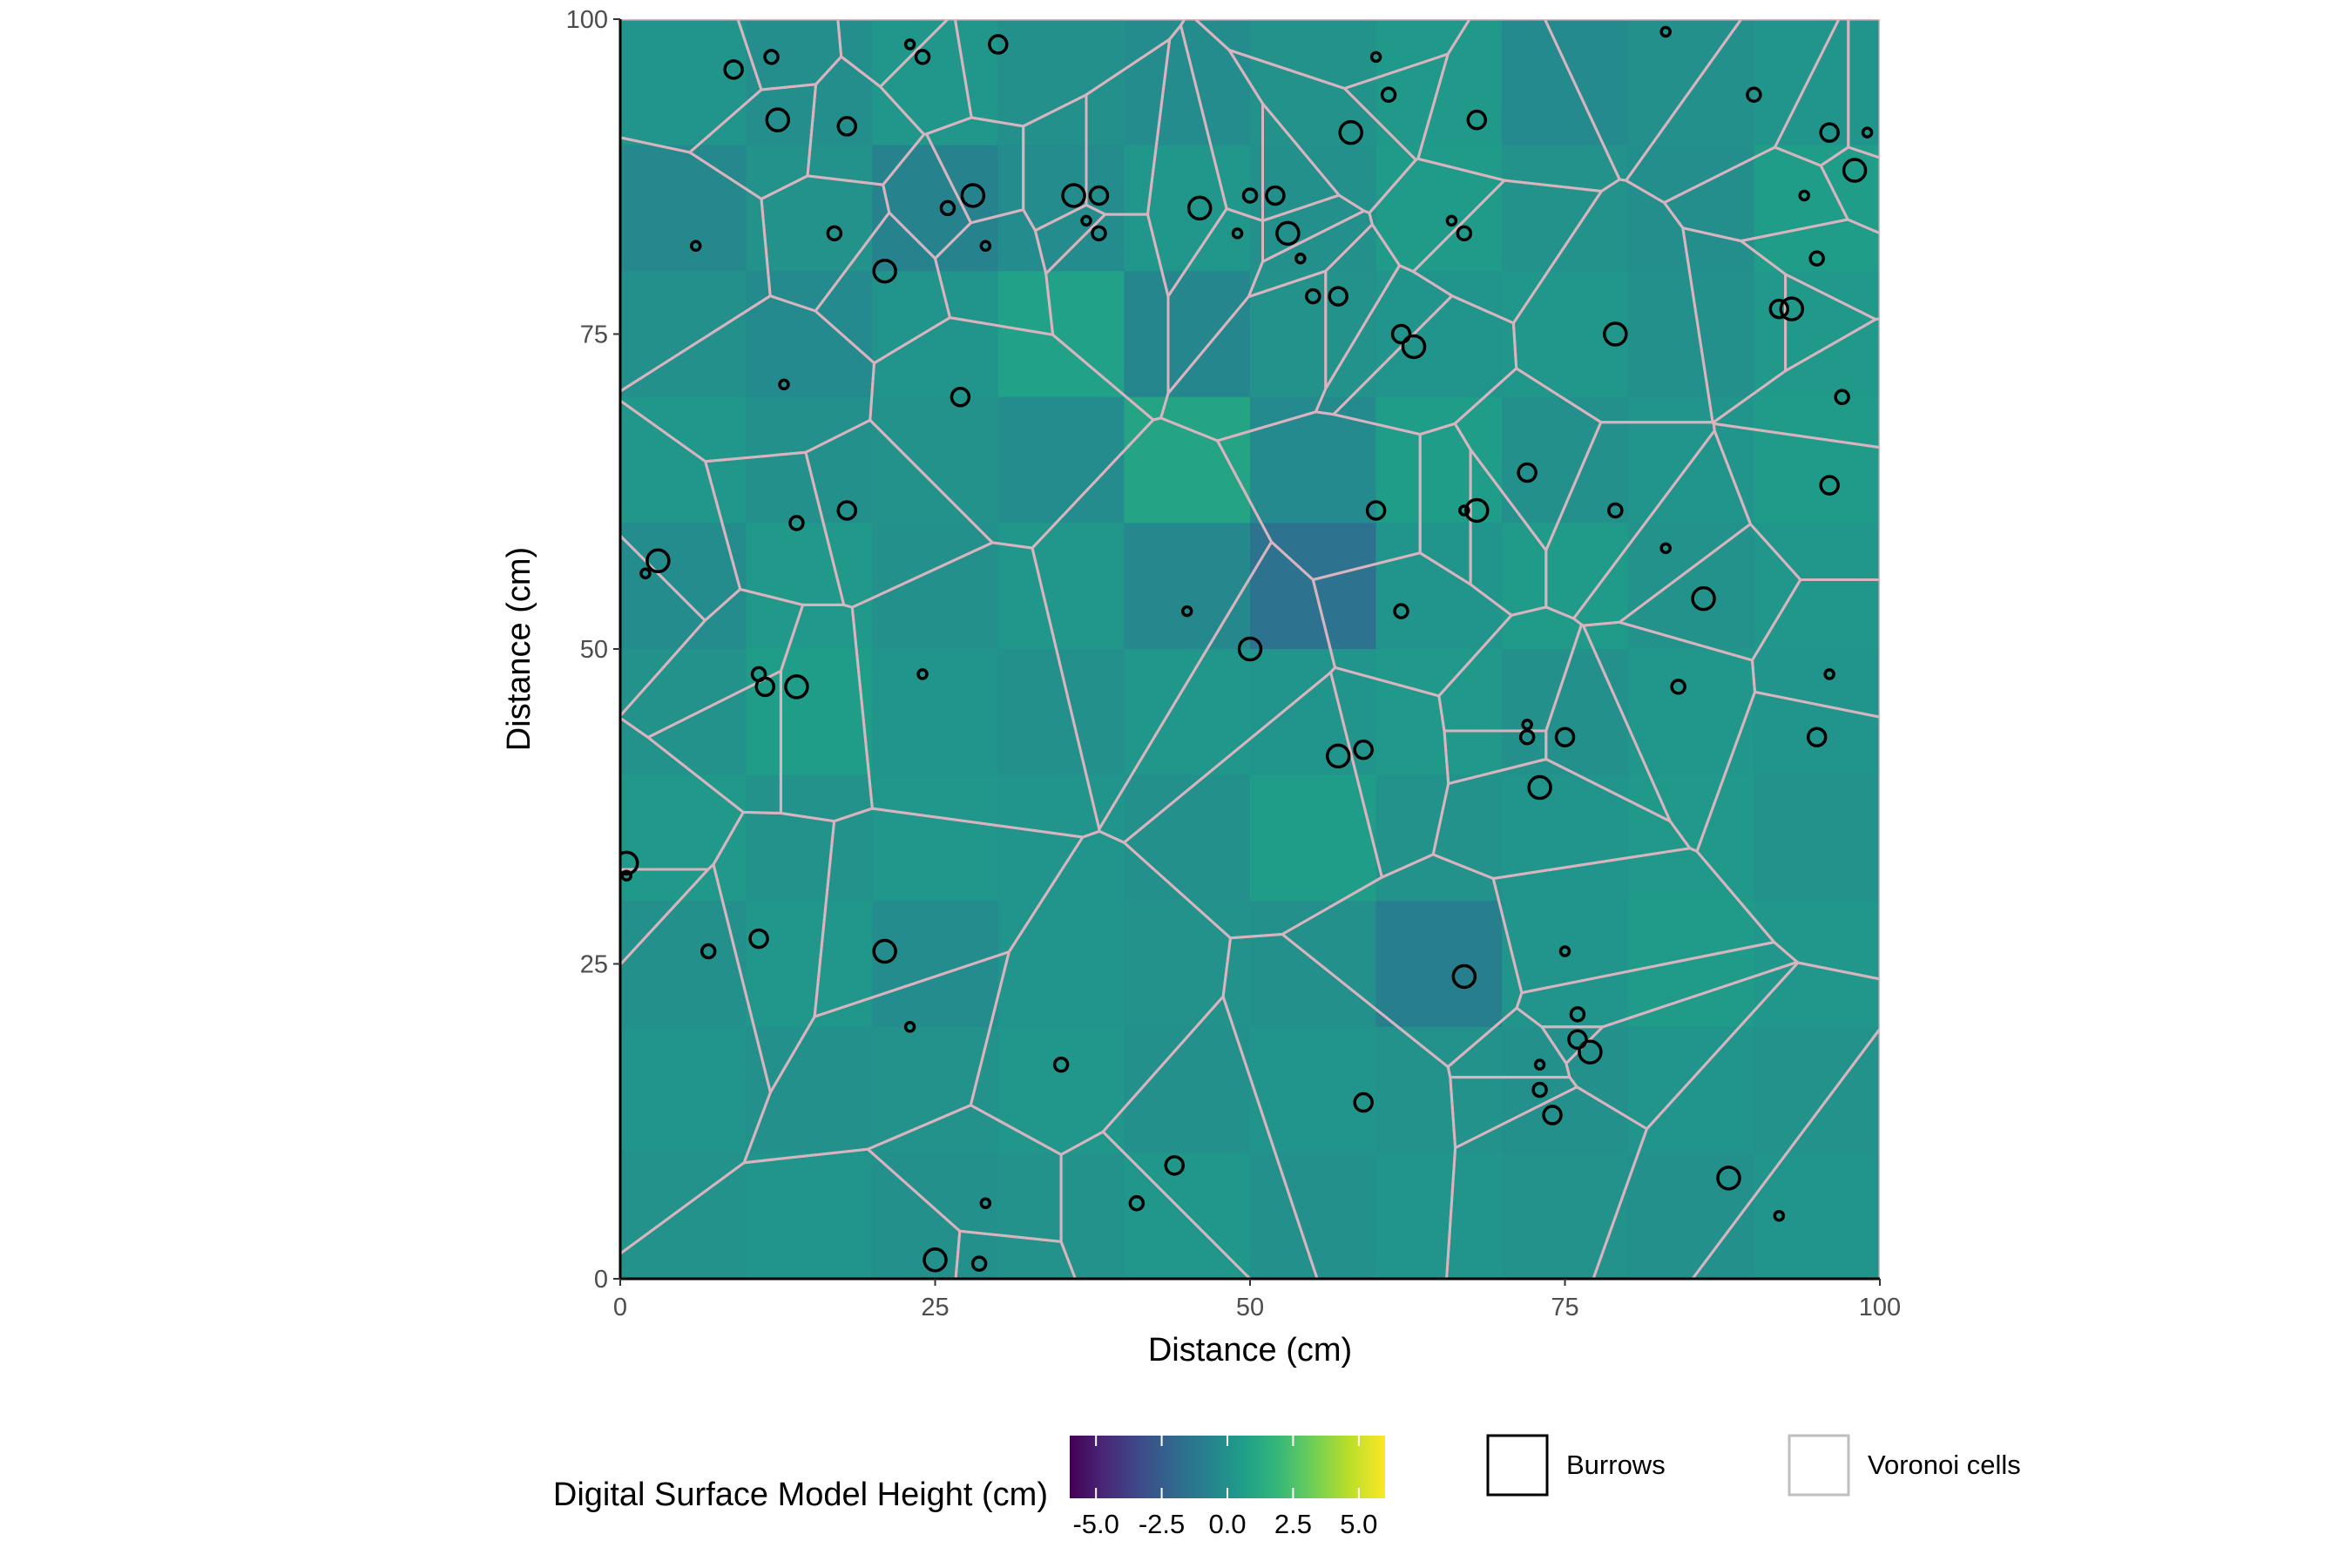 Image resolution: width=2352 pixels, height=1568 pixels. I want to click on y-axis-ticks: 0 25 50 75 100, so click(593, 650).